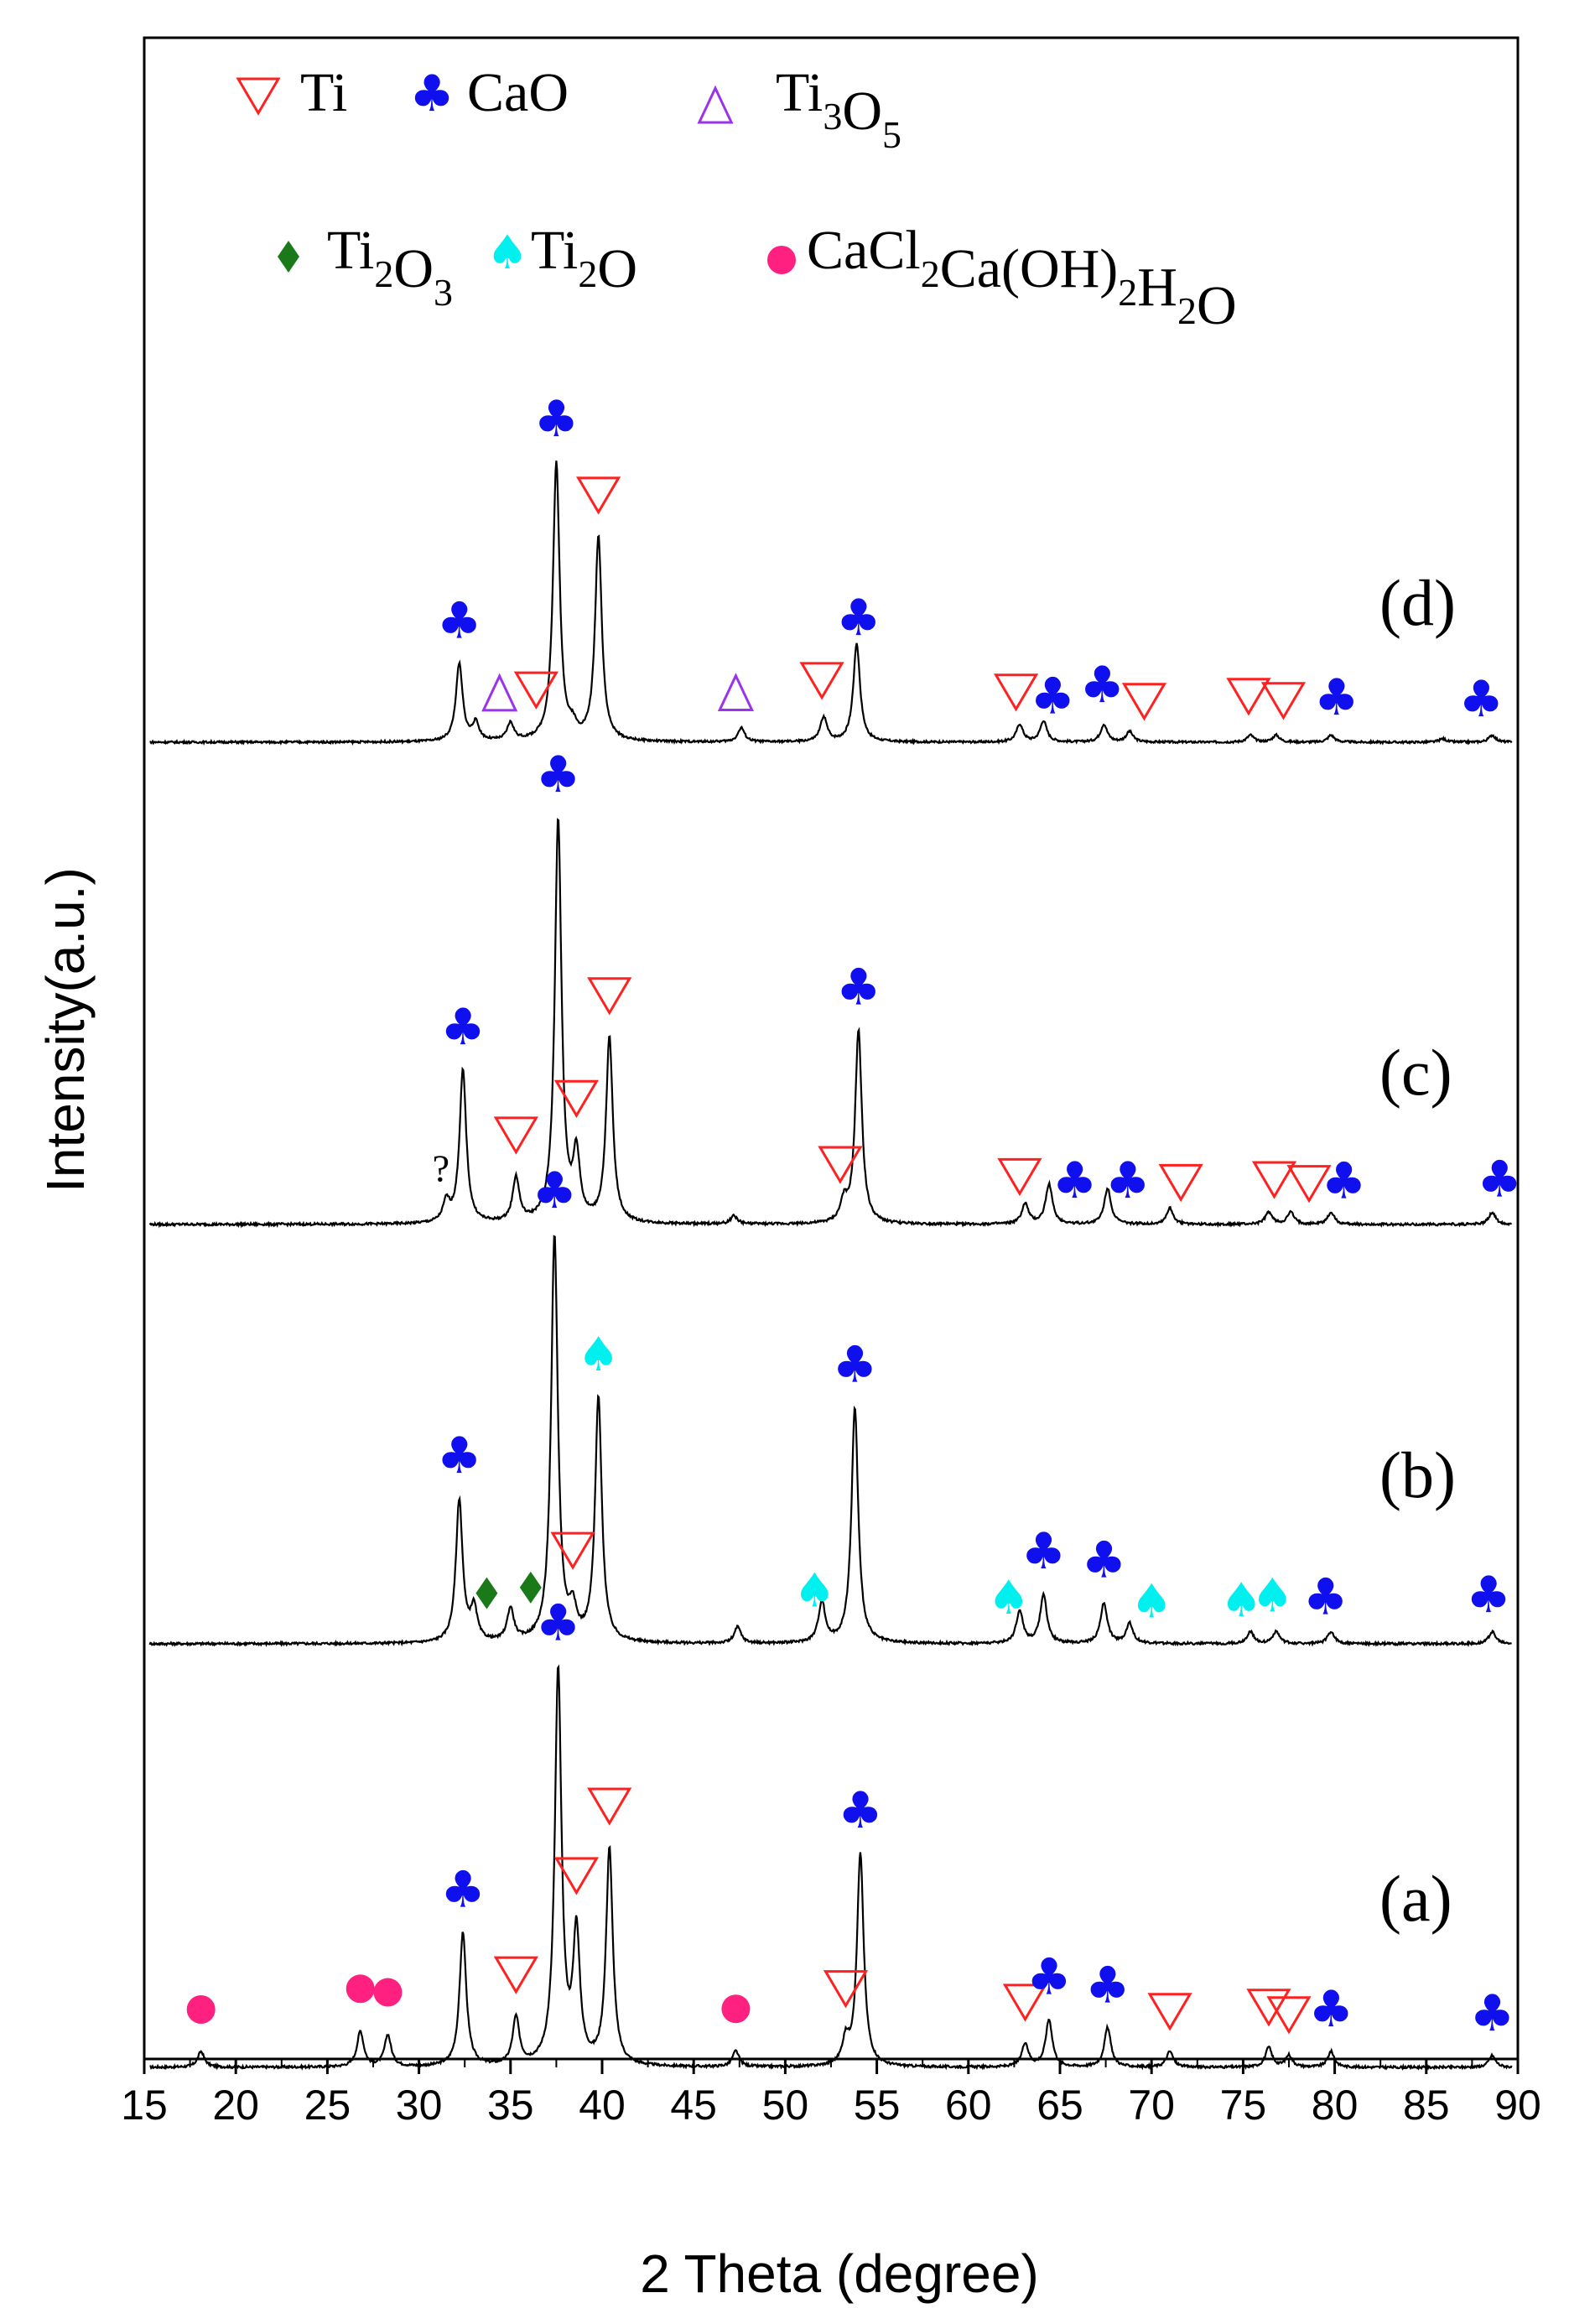  What do you see at coordinates (1272, 1595) in the screenshot?
I see `peak-marker-1-13: ♠` at bounding box center [1272, 1595].